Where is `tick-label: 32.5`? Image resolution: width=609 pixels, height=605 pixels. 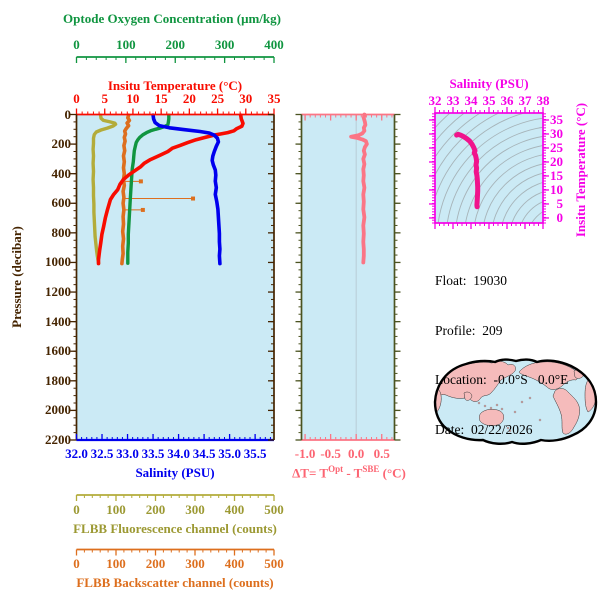
tick-label: 32.5 is located at coordinates (102, 453).